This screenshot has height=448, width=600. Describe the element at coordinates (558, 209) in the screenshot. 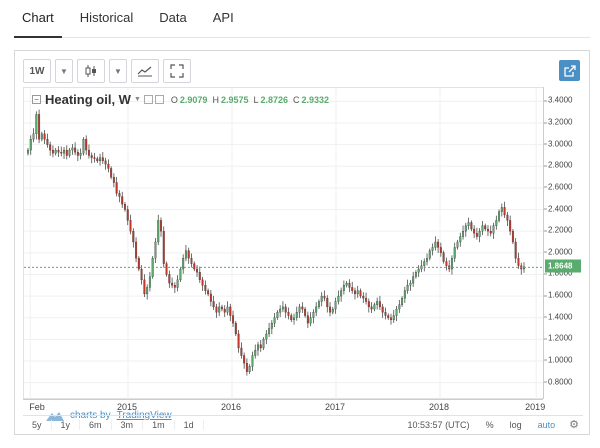

I see `y-tick-label: 2.4000` at that location.